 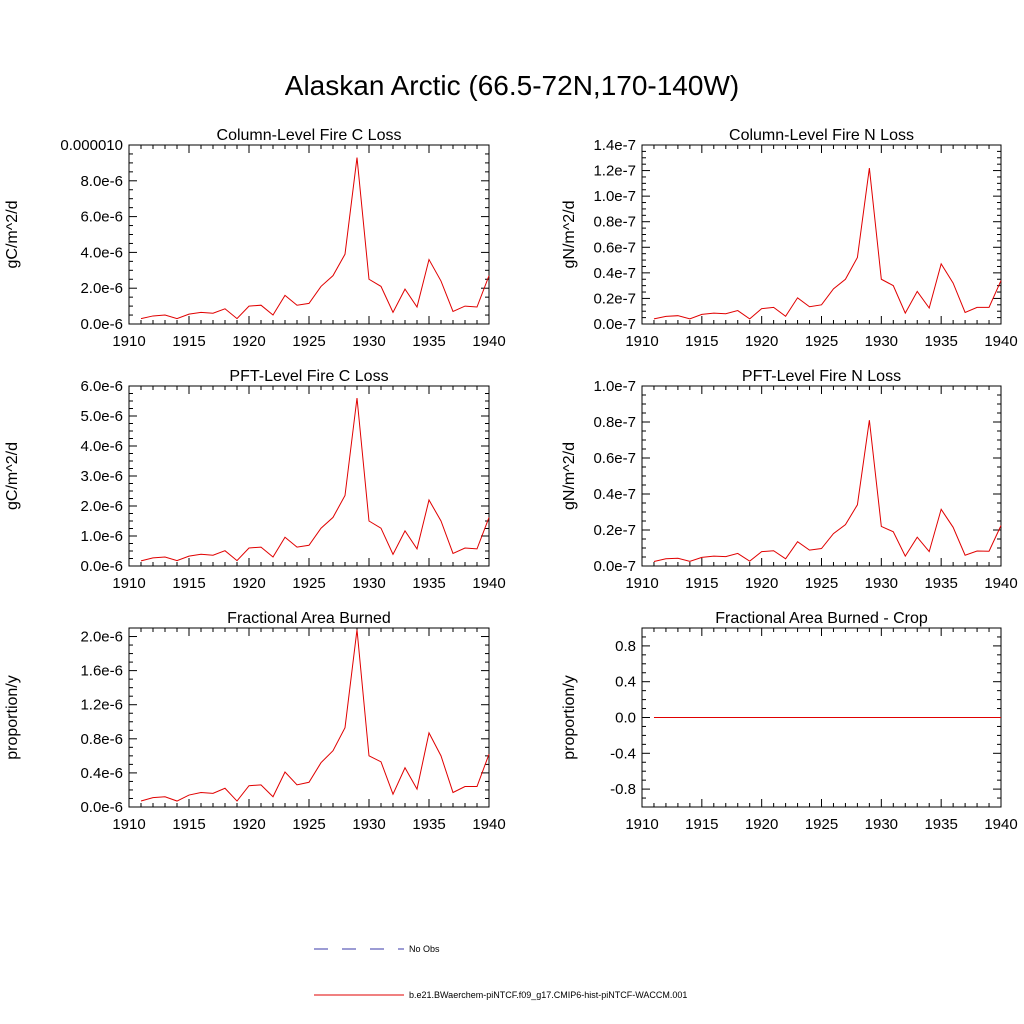 I want to click on y-axis-label: proportion/y, so click(x=569, y=717).